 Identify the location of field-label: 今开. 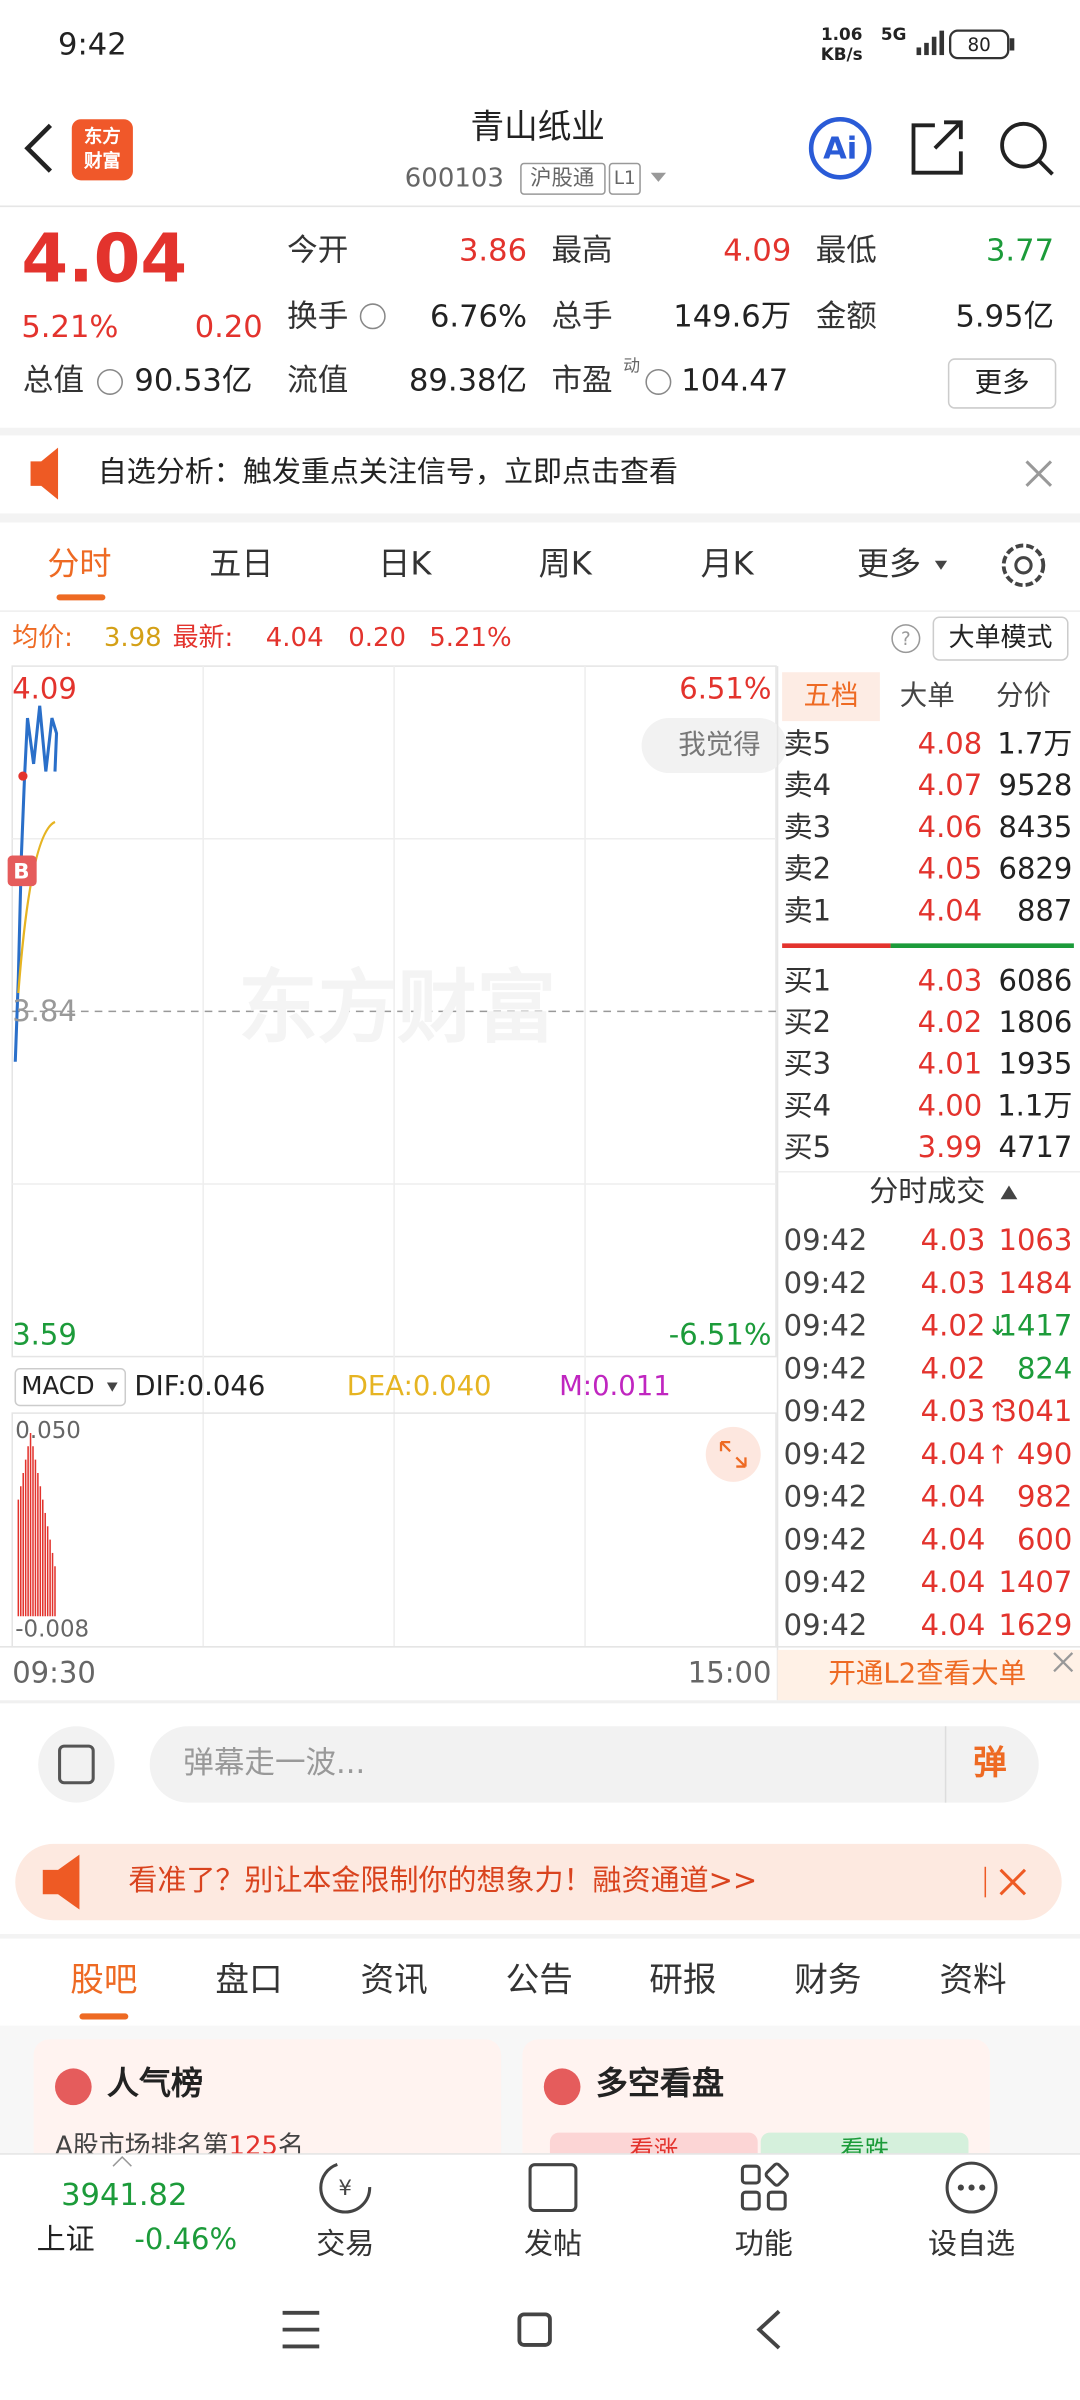
(317, 251).